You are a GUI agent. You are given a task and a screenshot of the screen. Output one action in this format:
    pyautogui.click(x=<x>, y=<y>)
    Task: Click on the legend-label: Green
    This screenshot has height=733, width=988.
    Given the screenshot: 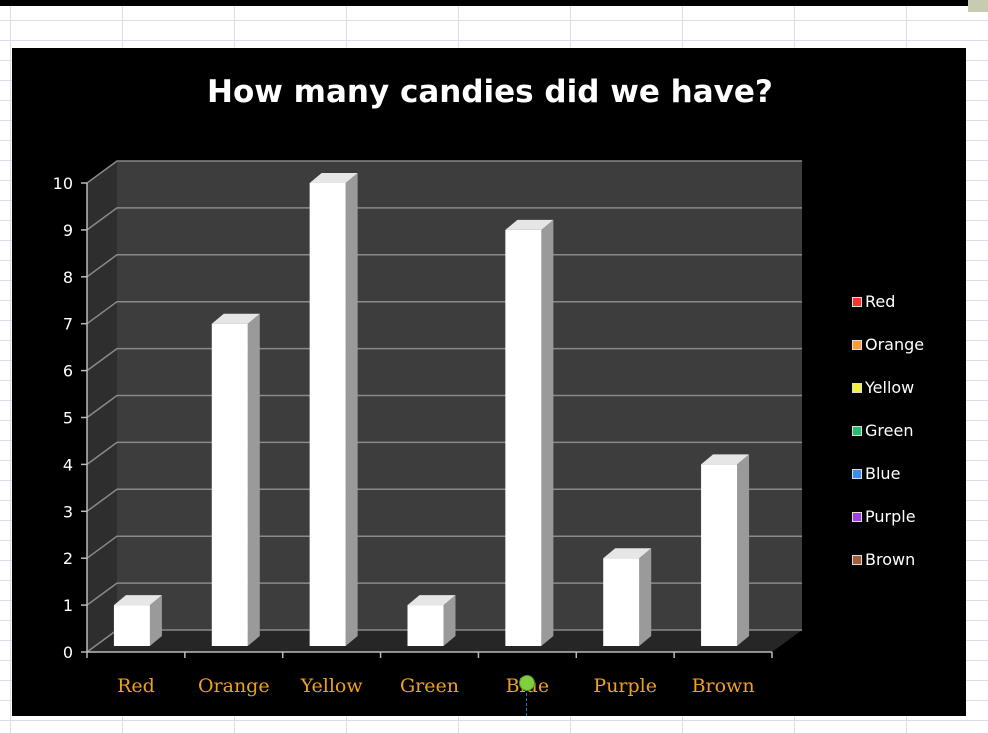 What is the action you would take?
    pyautogui.click(x=889, y=430)
    